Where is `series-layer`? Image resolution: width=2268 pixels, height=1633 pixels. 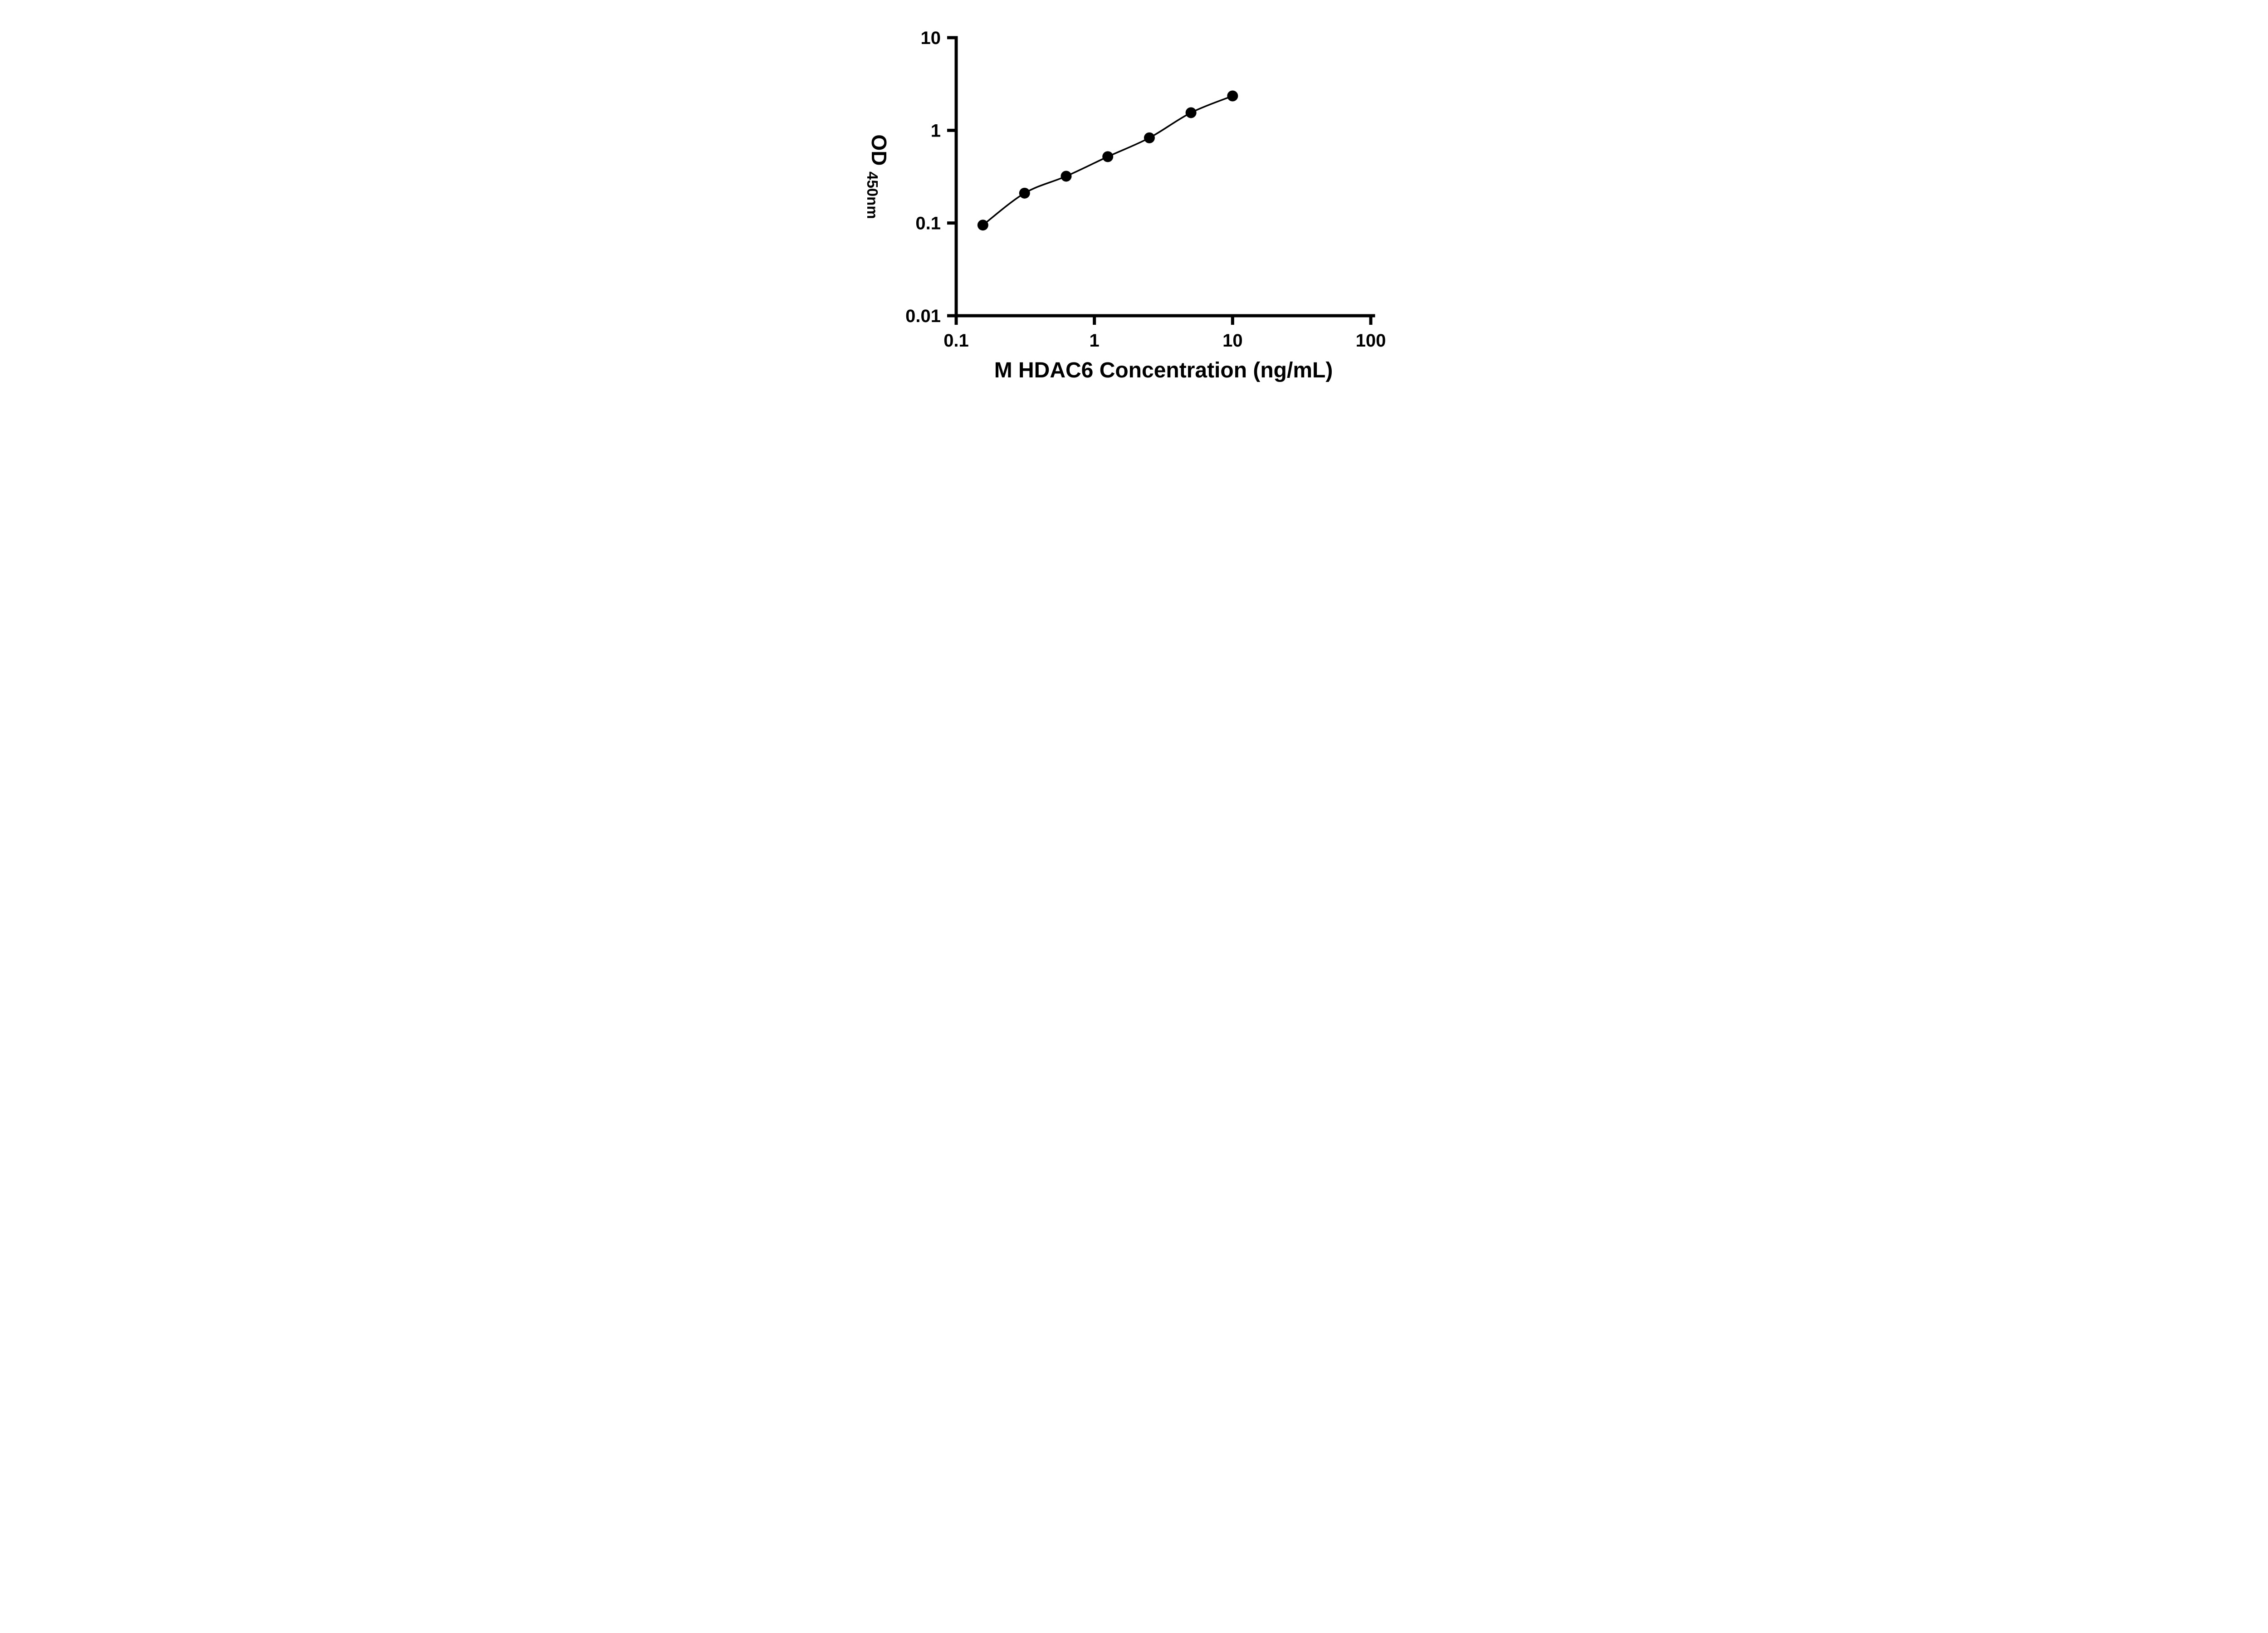
series-layer is located at coordinates (1107, 160).